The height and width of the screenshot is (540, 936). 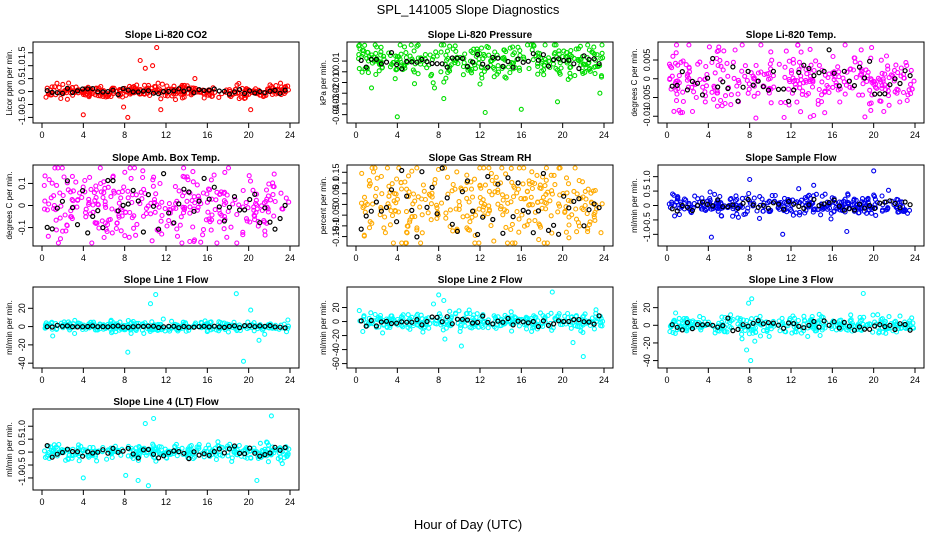 I want to click on y-tick-label: -60, so click(x=336, y=363).